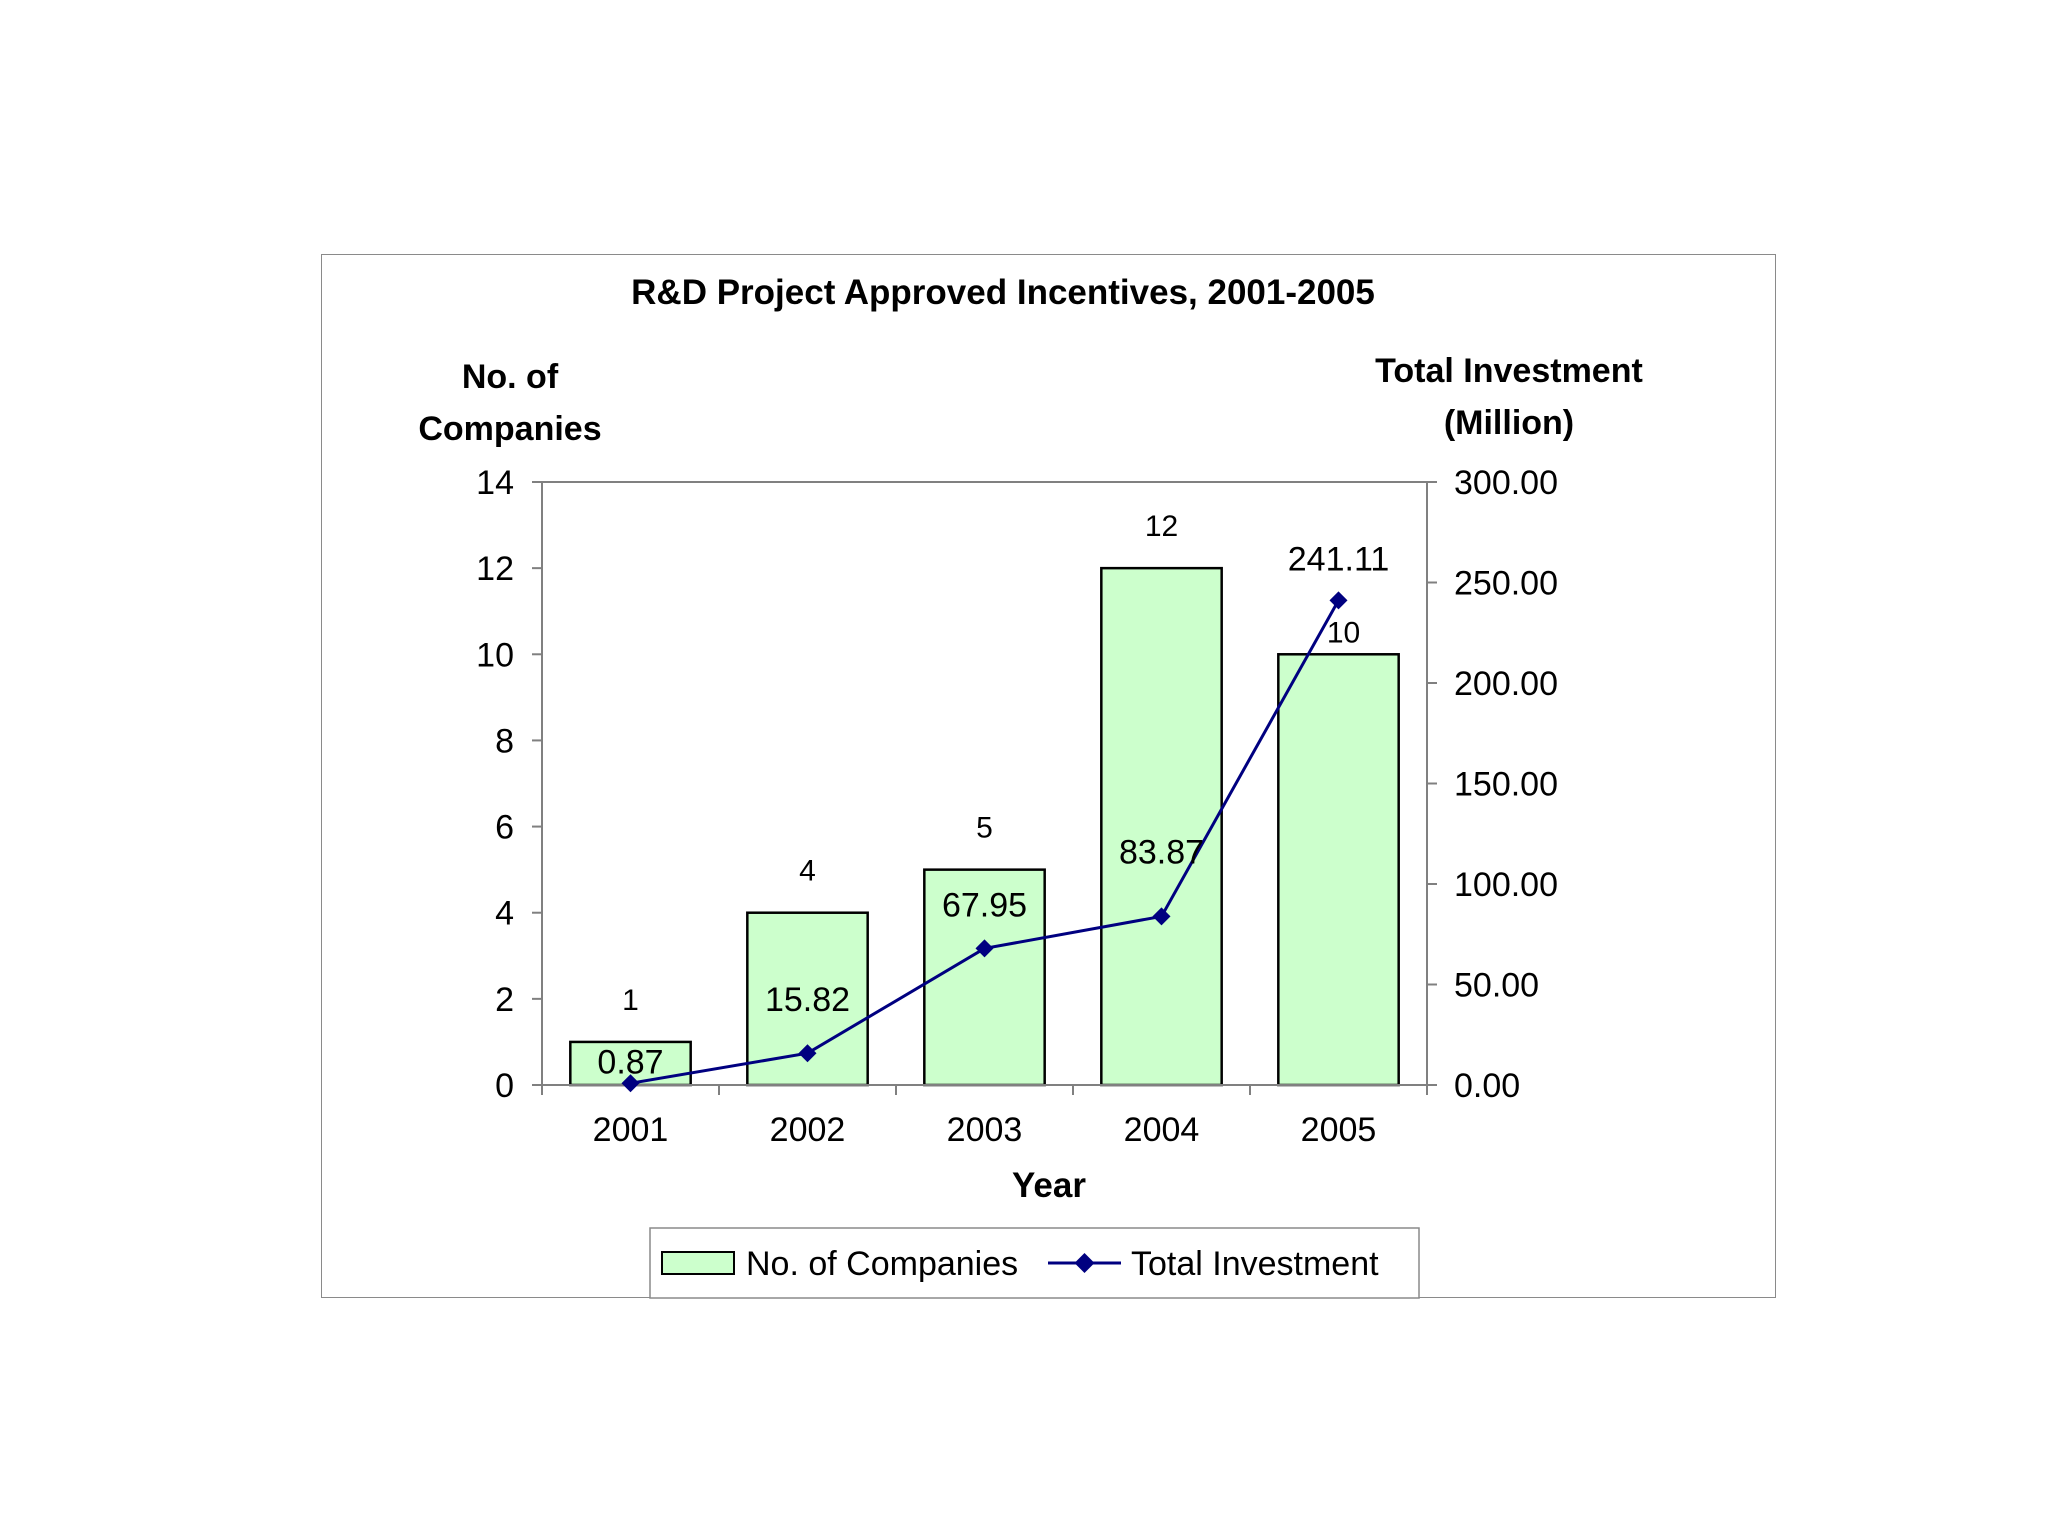  I want to click on left-axis-title-line2: Companies, so click(509, 429).